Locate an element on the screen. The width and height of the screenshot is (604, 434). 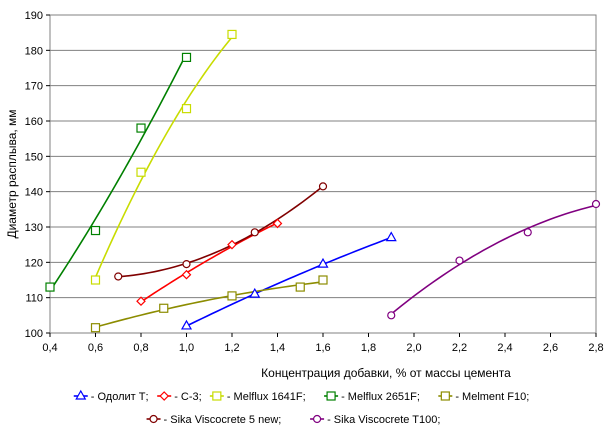
legend-label: - Sika Viscocrete 5 new; is located at coordinates (223, 420).